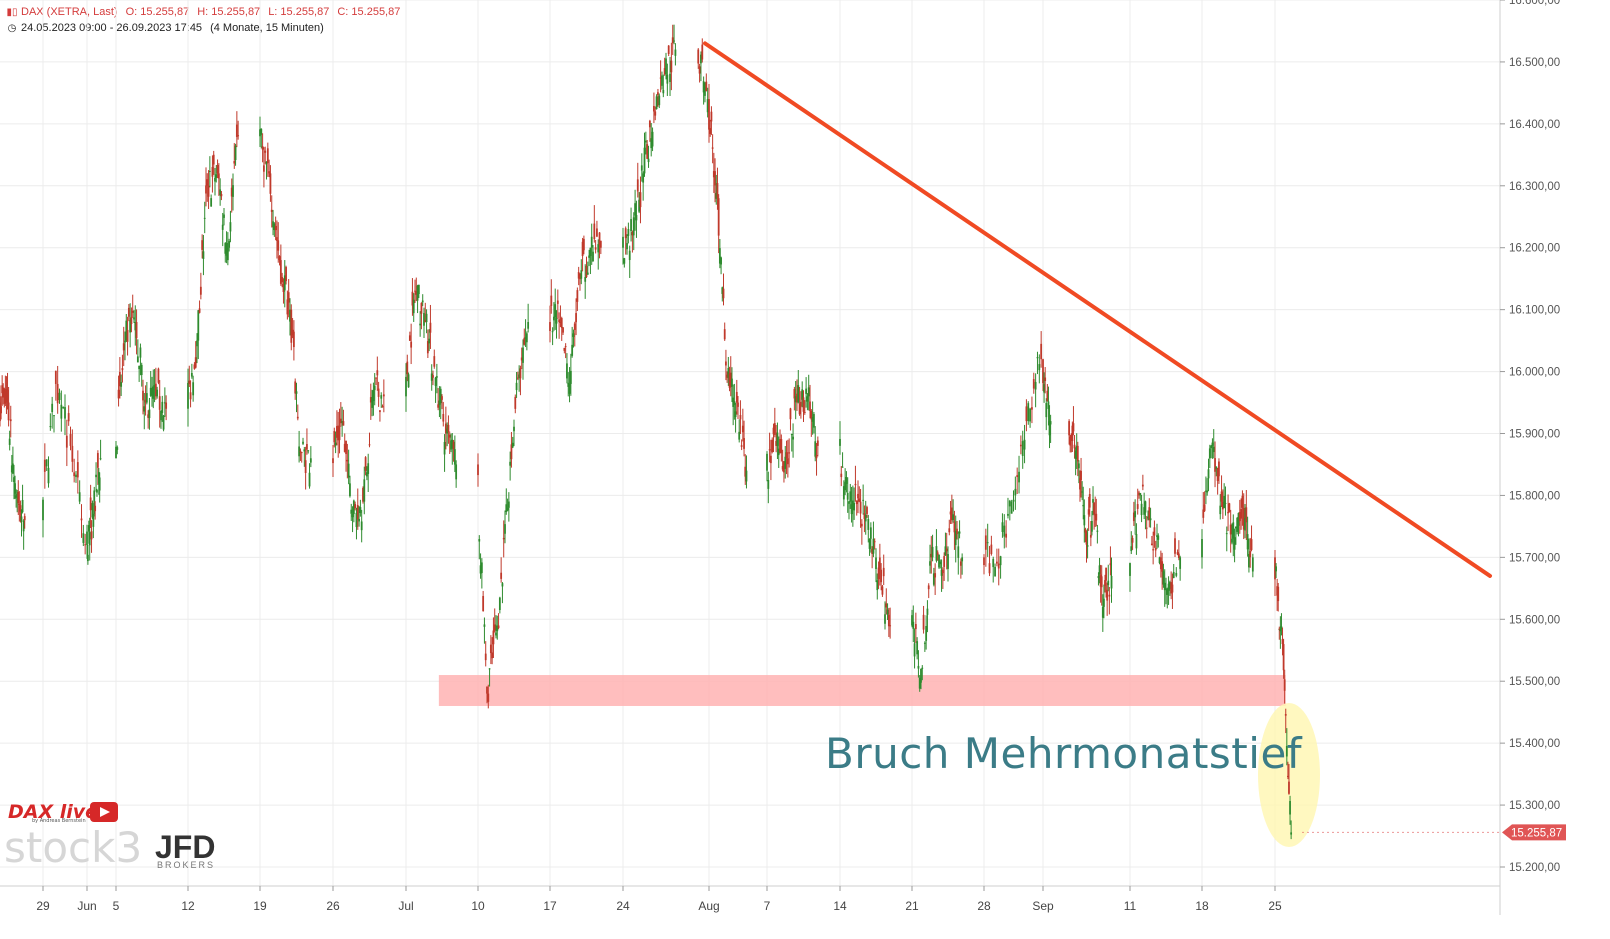  I want to click on y-tick-label: 16.600,00, so click(1534, 3).